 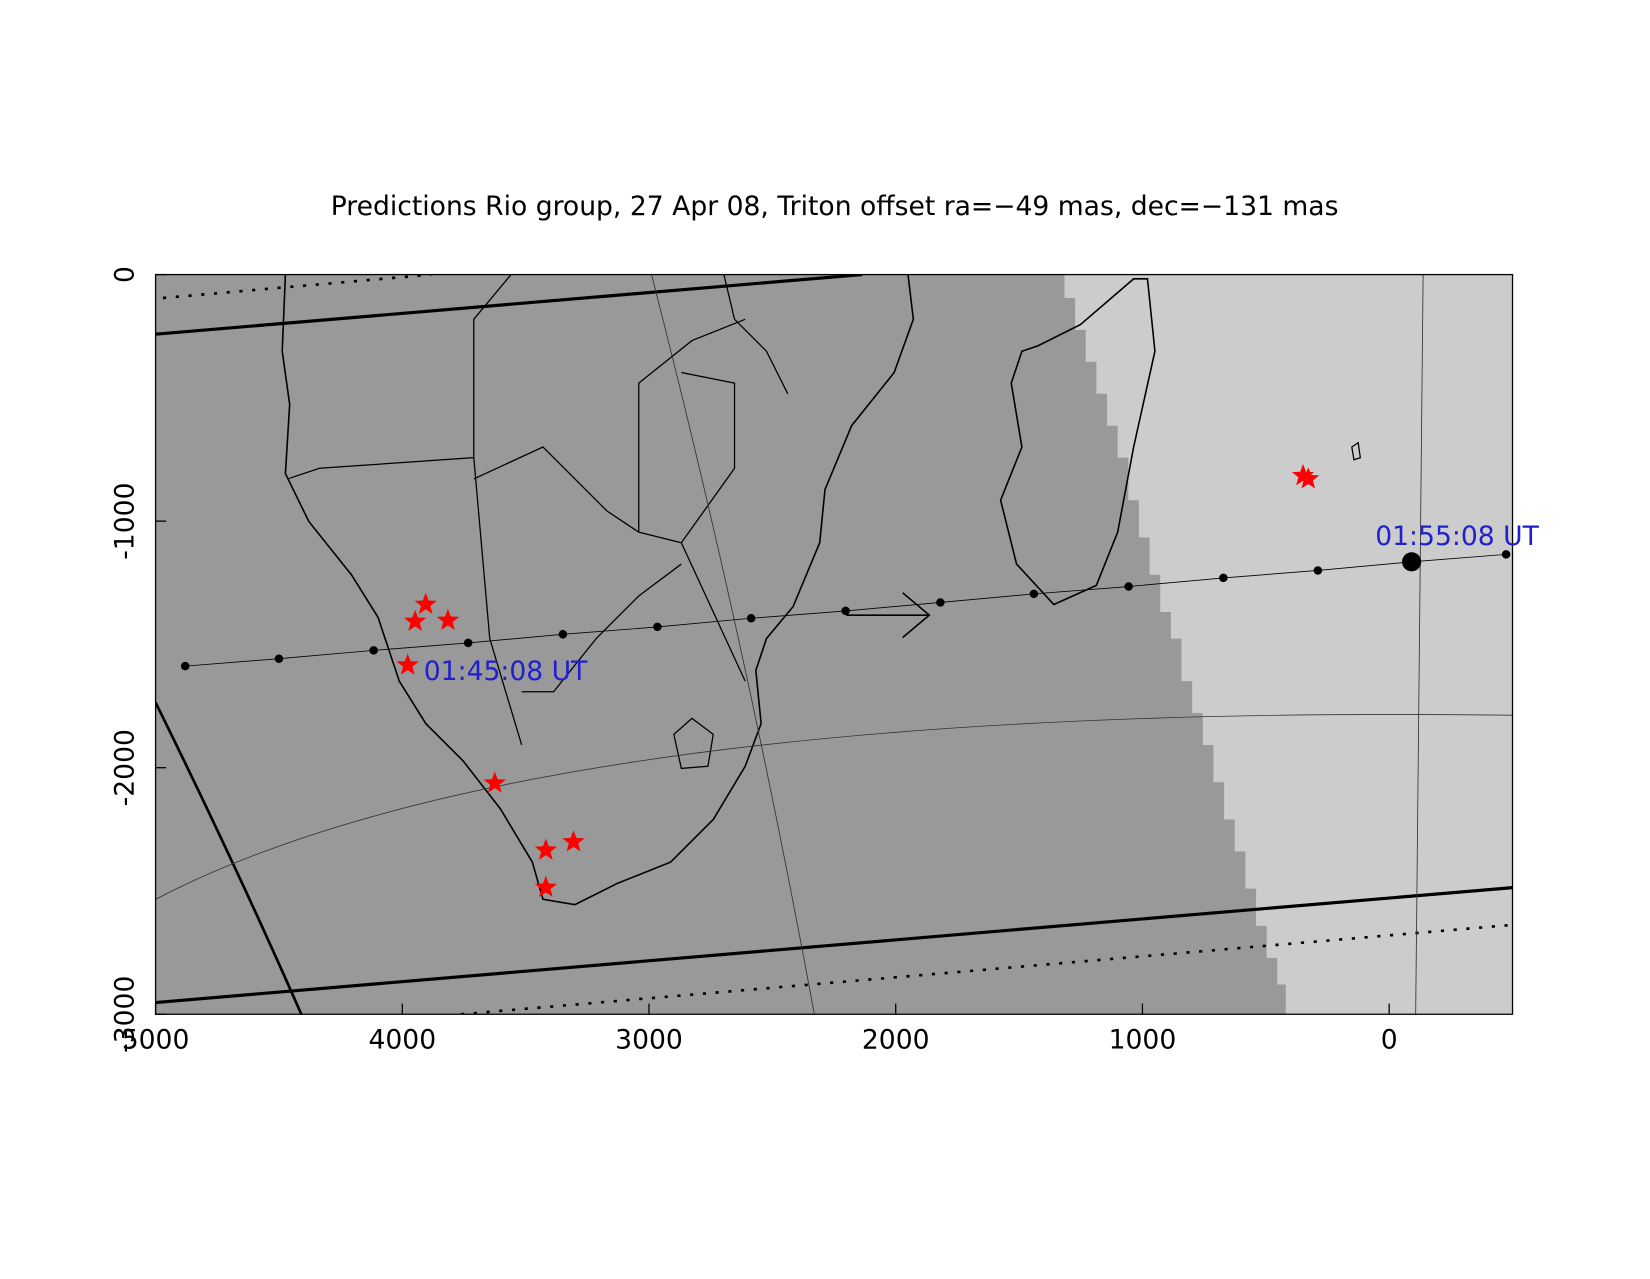 What do you see at coordinates (649, 1039) in the screenshot?
I see `x-tick-label: 3000` at bounding box center [649, 1039].